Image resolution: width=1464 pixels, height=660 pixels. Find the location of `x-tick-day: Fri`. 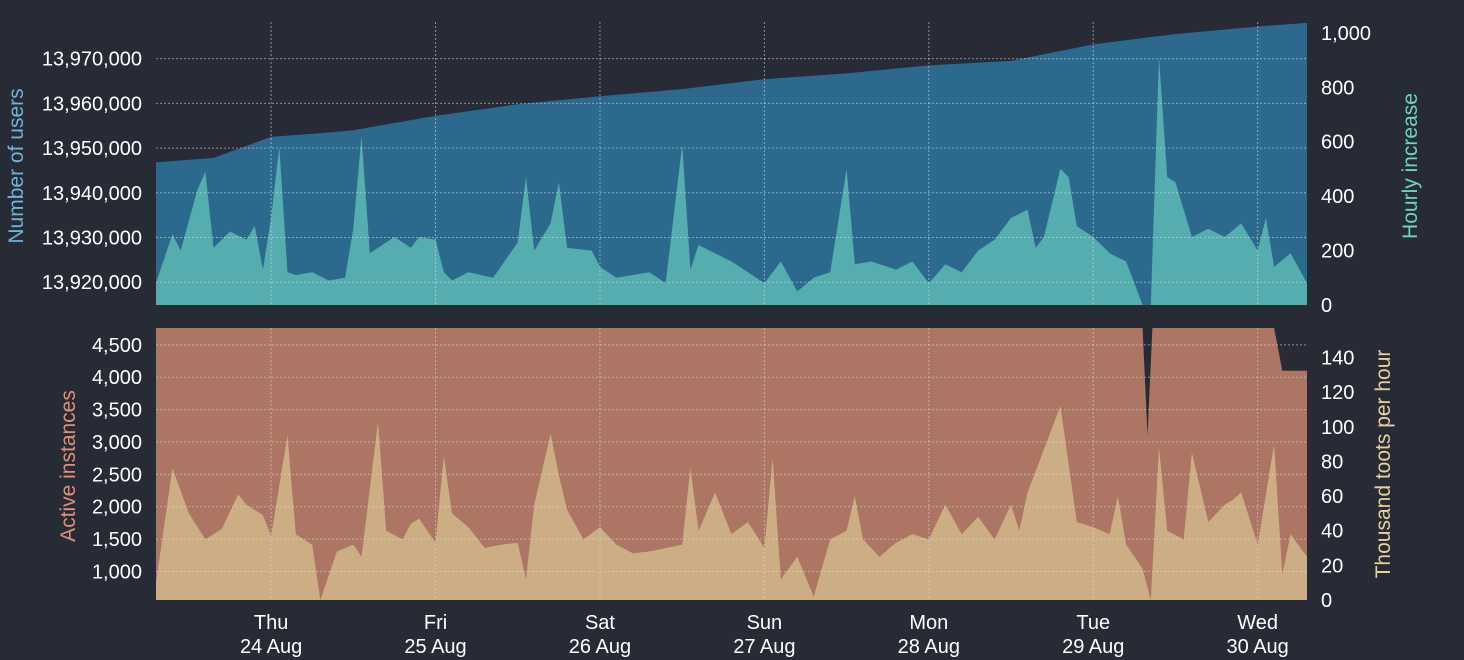

x-tick-day: Fri is located at coordinates (435, 623).